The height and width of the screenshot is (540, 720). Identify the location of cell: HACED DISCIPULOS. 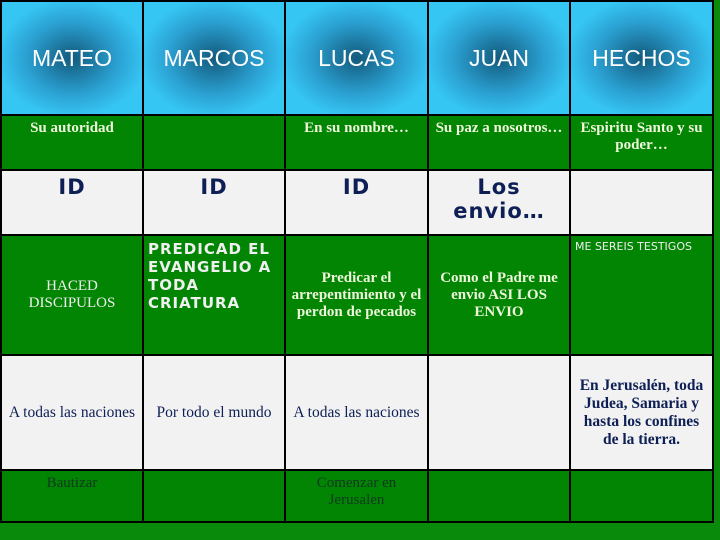
(72, 295).